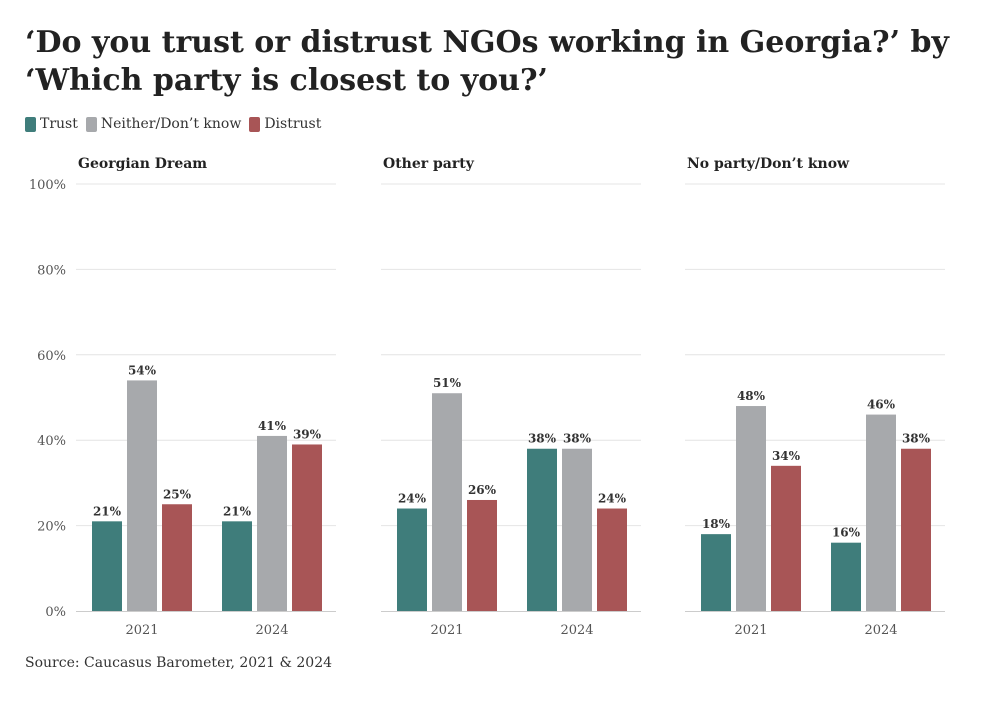  I want to click on data-label: 39%, so click(307, 434).